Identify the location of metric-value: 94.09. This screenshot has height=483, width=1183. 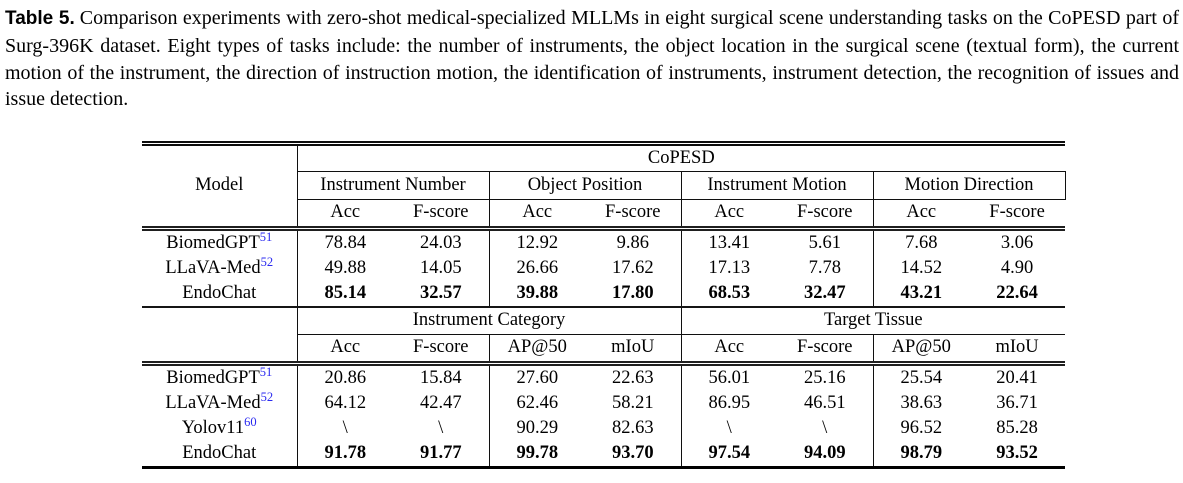
(824, 452).